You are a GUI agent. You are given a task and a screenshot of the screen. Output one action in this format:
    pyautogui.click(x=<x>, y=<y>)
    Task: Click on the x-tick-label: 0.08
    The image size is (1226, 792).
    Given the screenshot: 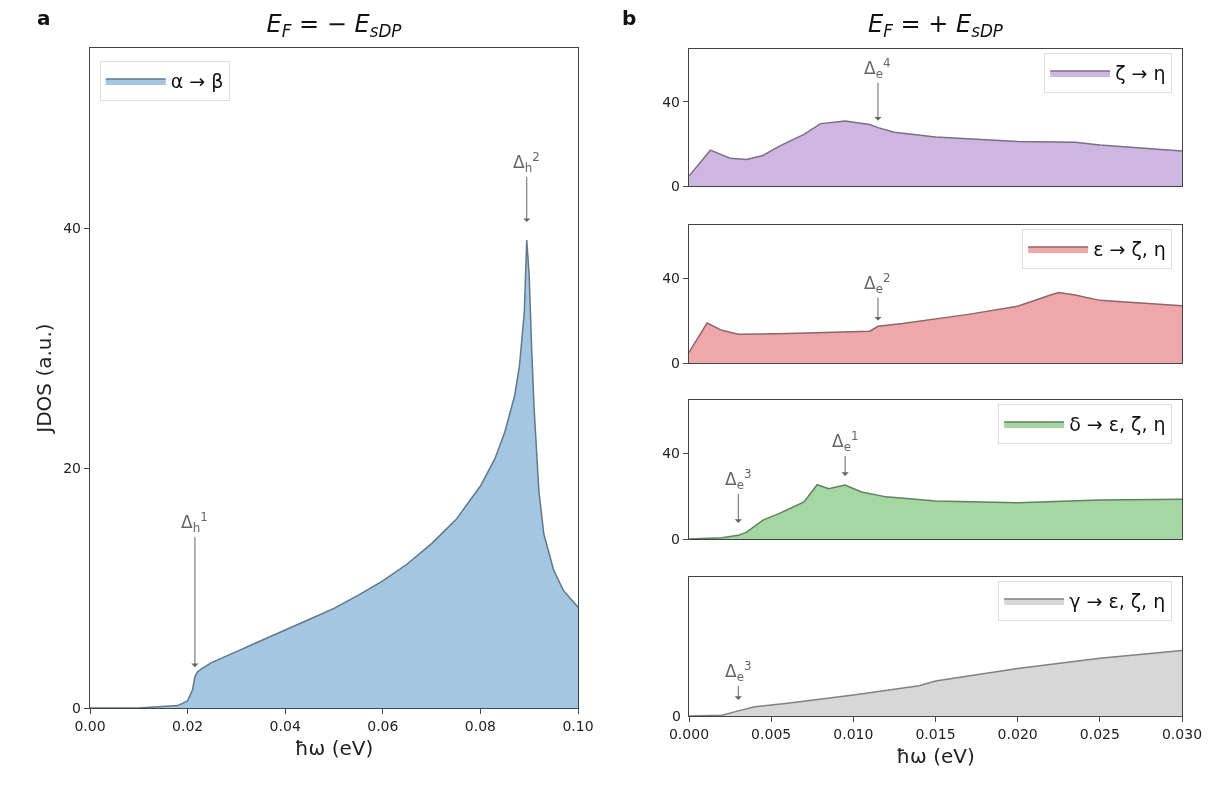 What is the action you would take?
    pyautogui.click(x=480, y=726)
    